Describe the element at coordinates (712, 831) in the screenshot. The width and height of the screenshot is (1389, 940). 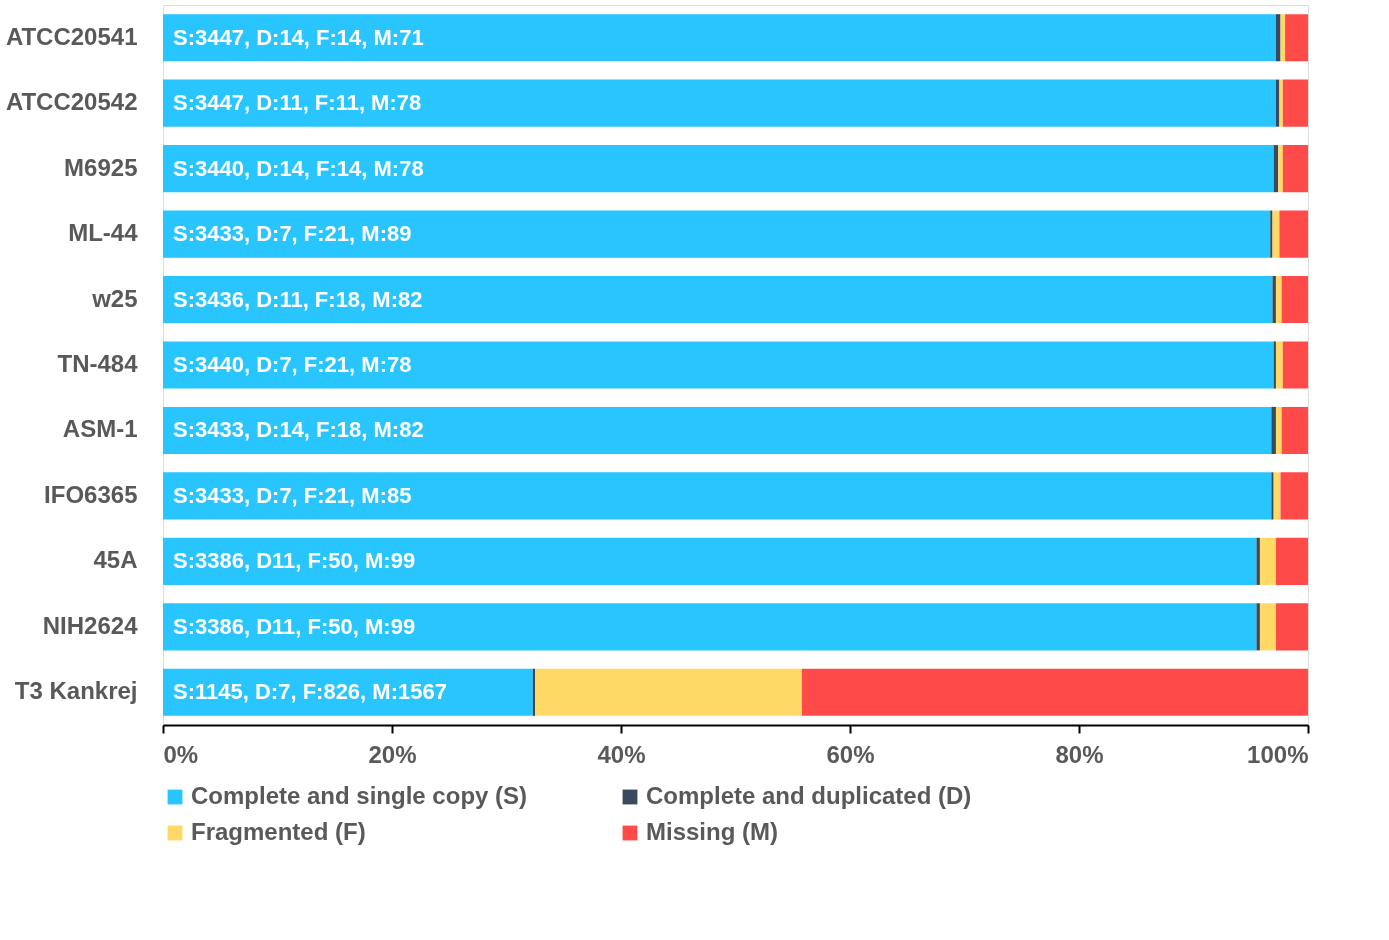
I see `legend-label: Missing (M)` at that location.